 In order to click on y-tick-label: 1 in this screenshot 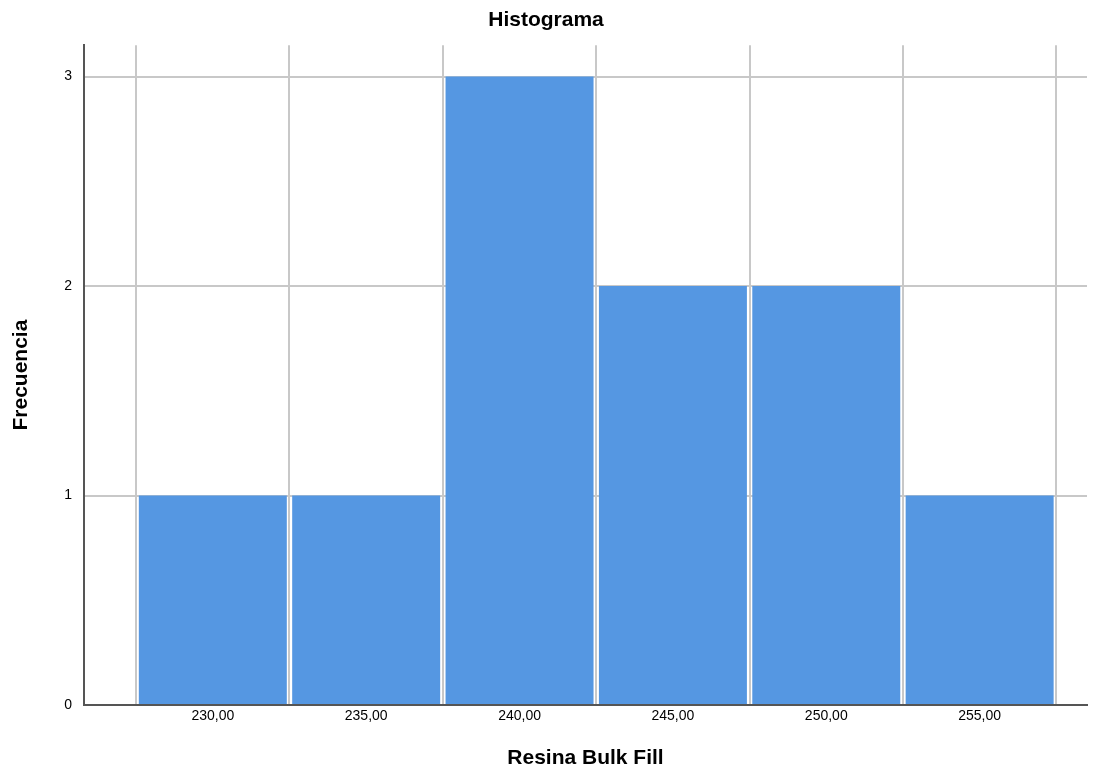, I will do `click(68, 494)`.